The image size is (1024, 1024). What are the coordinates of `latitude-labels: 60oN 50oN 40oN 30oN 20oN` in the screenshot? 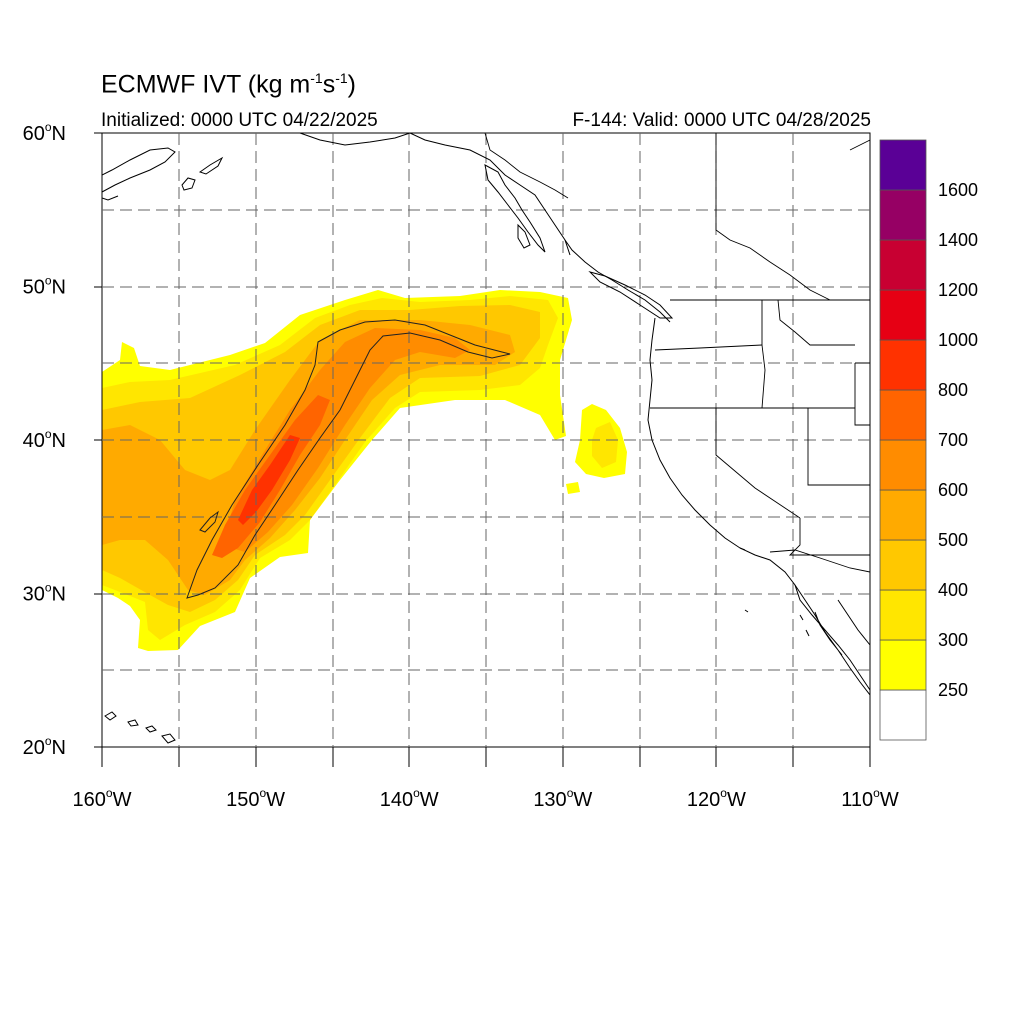 It's located at (44, 439).